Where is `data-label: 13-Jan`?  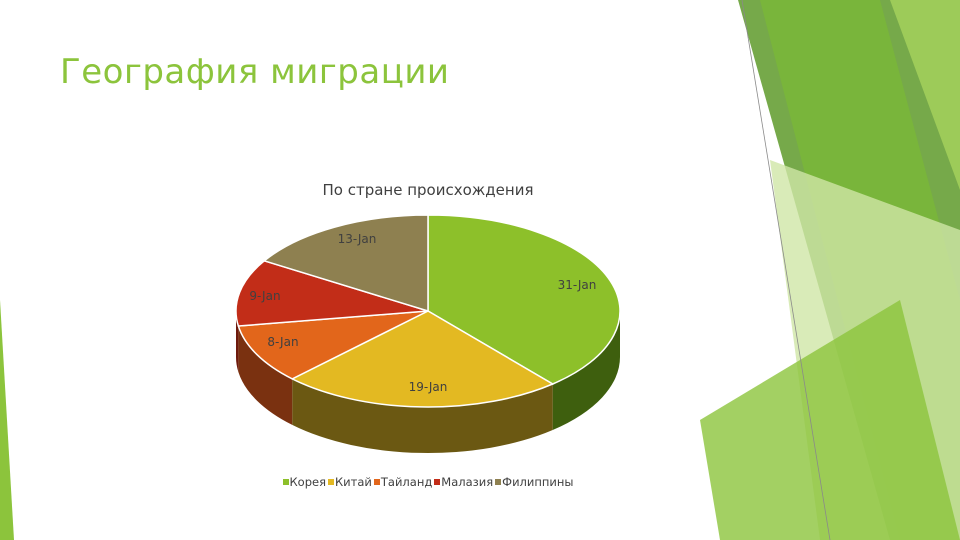
data-label: 13-Jan is located at coordinates (357, 239).